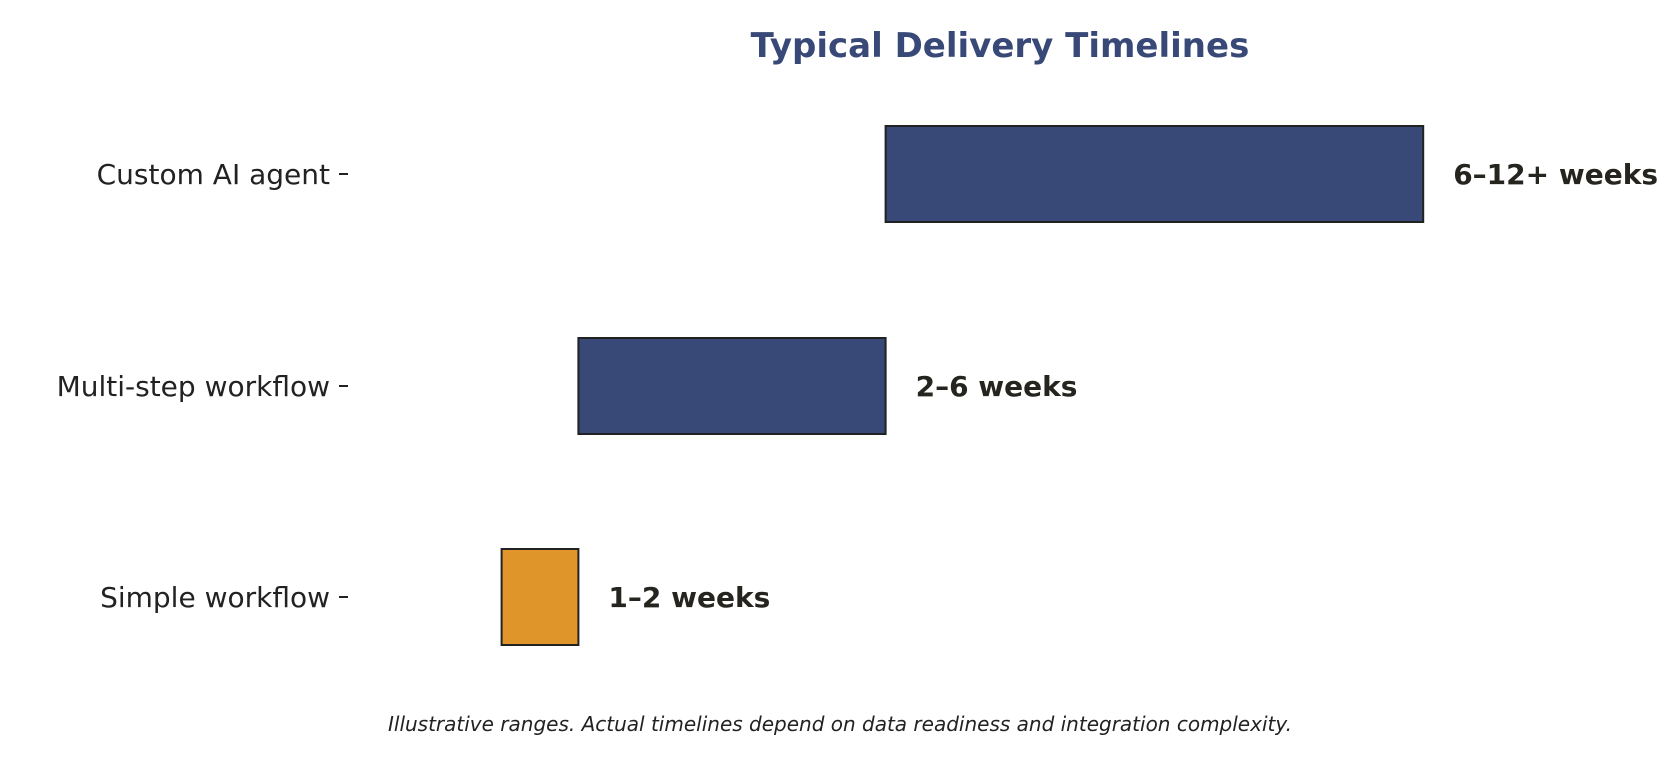 The width and height of the screenshot is (1680, 760). What do you see at coordinates (1154, 174) in the screenshot?
I see `bar-custom-ai-agent` at bounding box center [1154, 174].